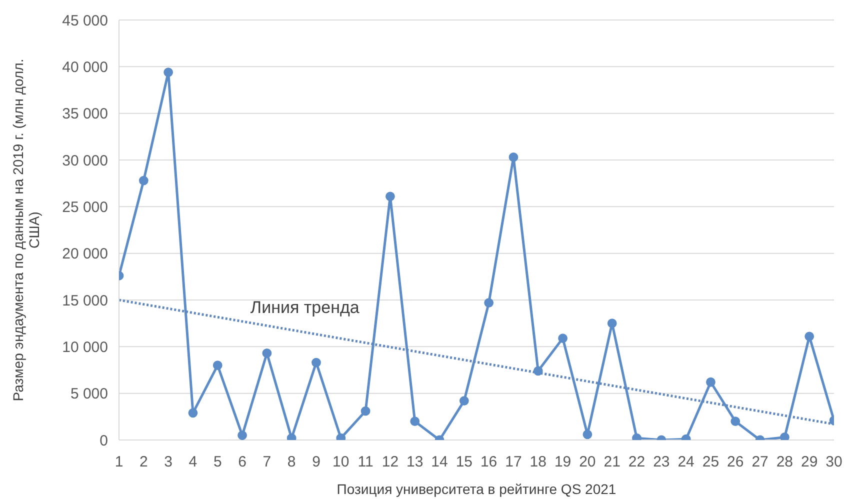 The height and width of the screenshot is (499, 848). I want to click on y-tick-label: 40 000, so click(85, 67).